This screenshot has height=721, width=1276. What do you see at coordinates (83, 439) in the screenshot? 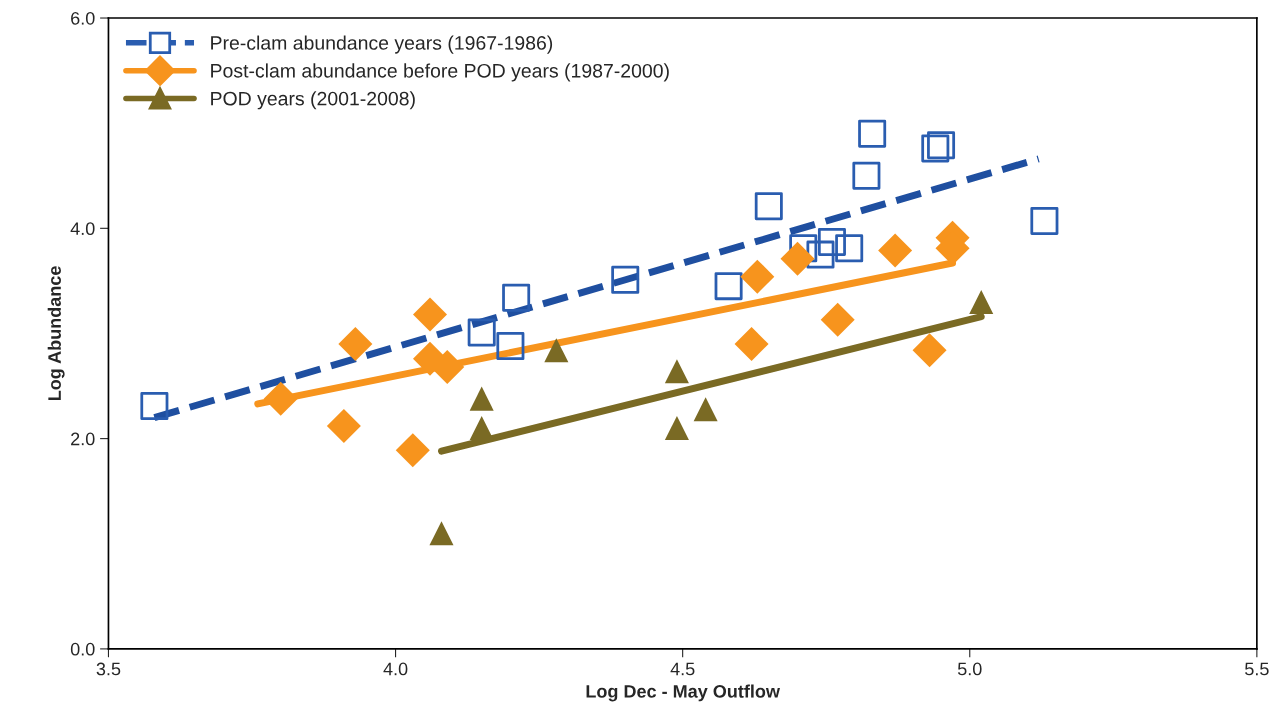
I see `y-tick-label: 2.0` at bounding box center [83, 439].